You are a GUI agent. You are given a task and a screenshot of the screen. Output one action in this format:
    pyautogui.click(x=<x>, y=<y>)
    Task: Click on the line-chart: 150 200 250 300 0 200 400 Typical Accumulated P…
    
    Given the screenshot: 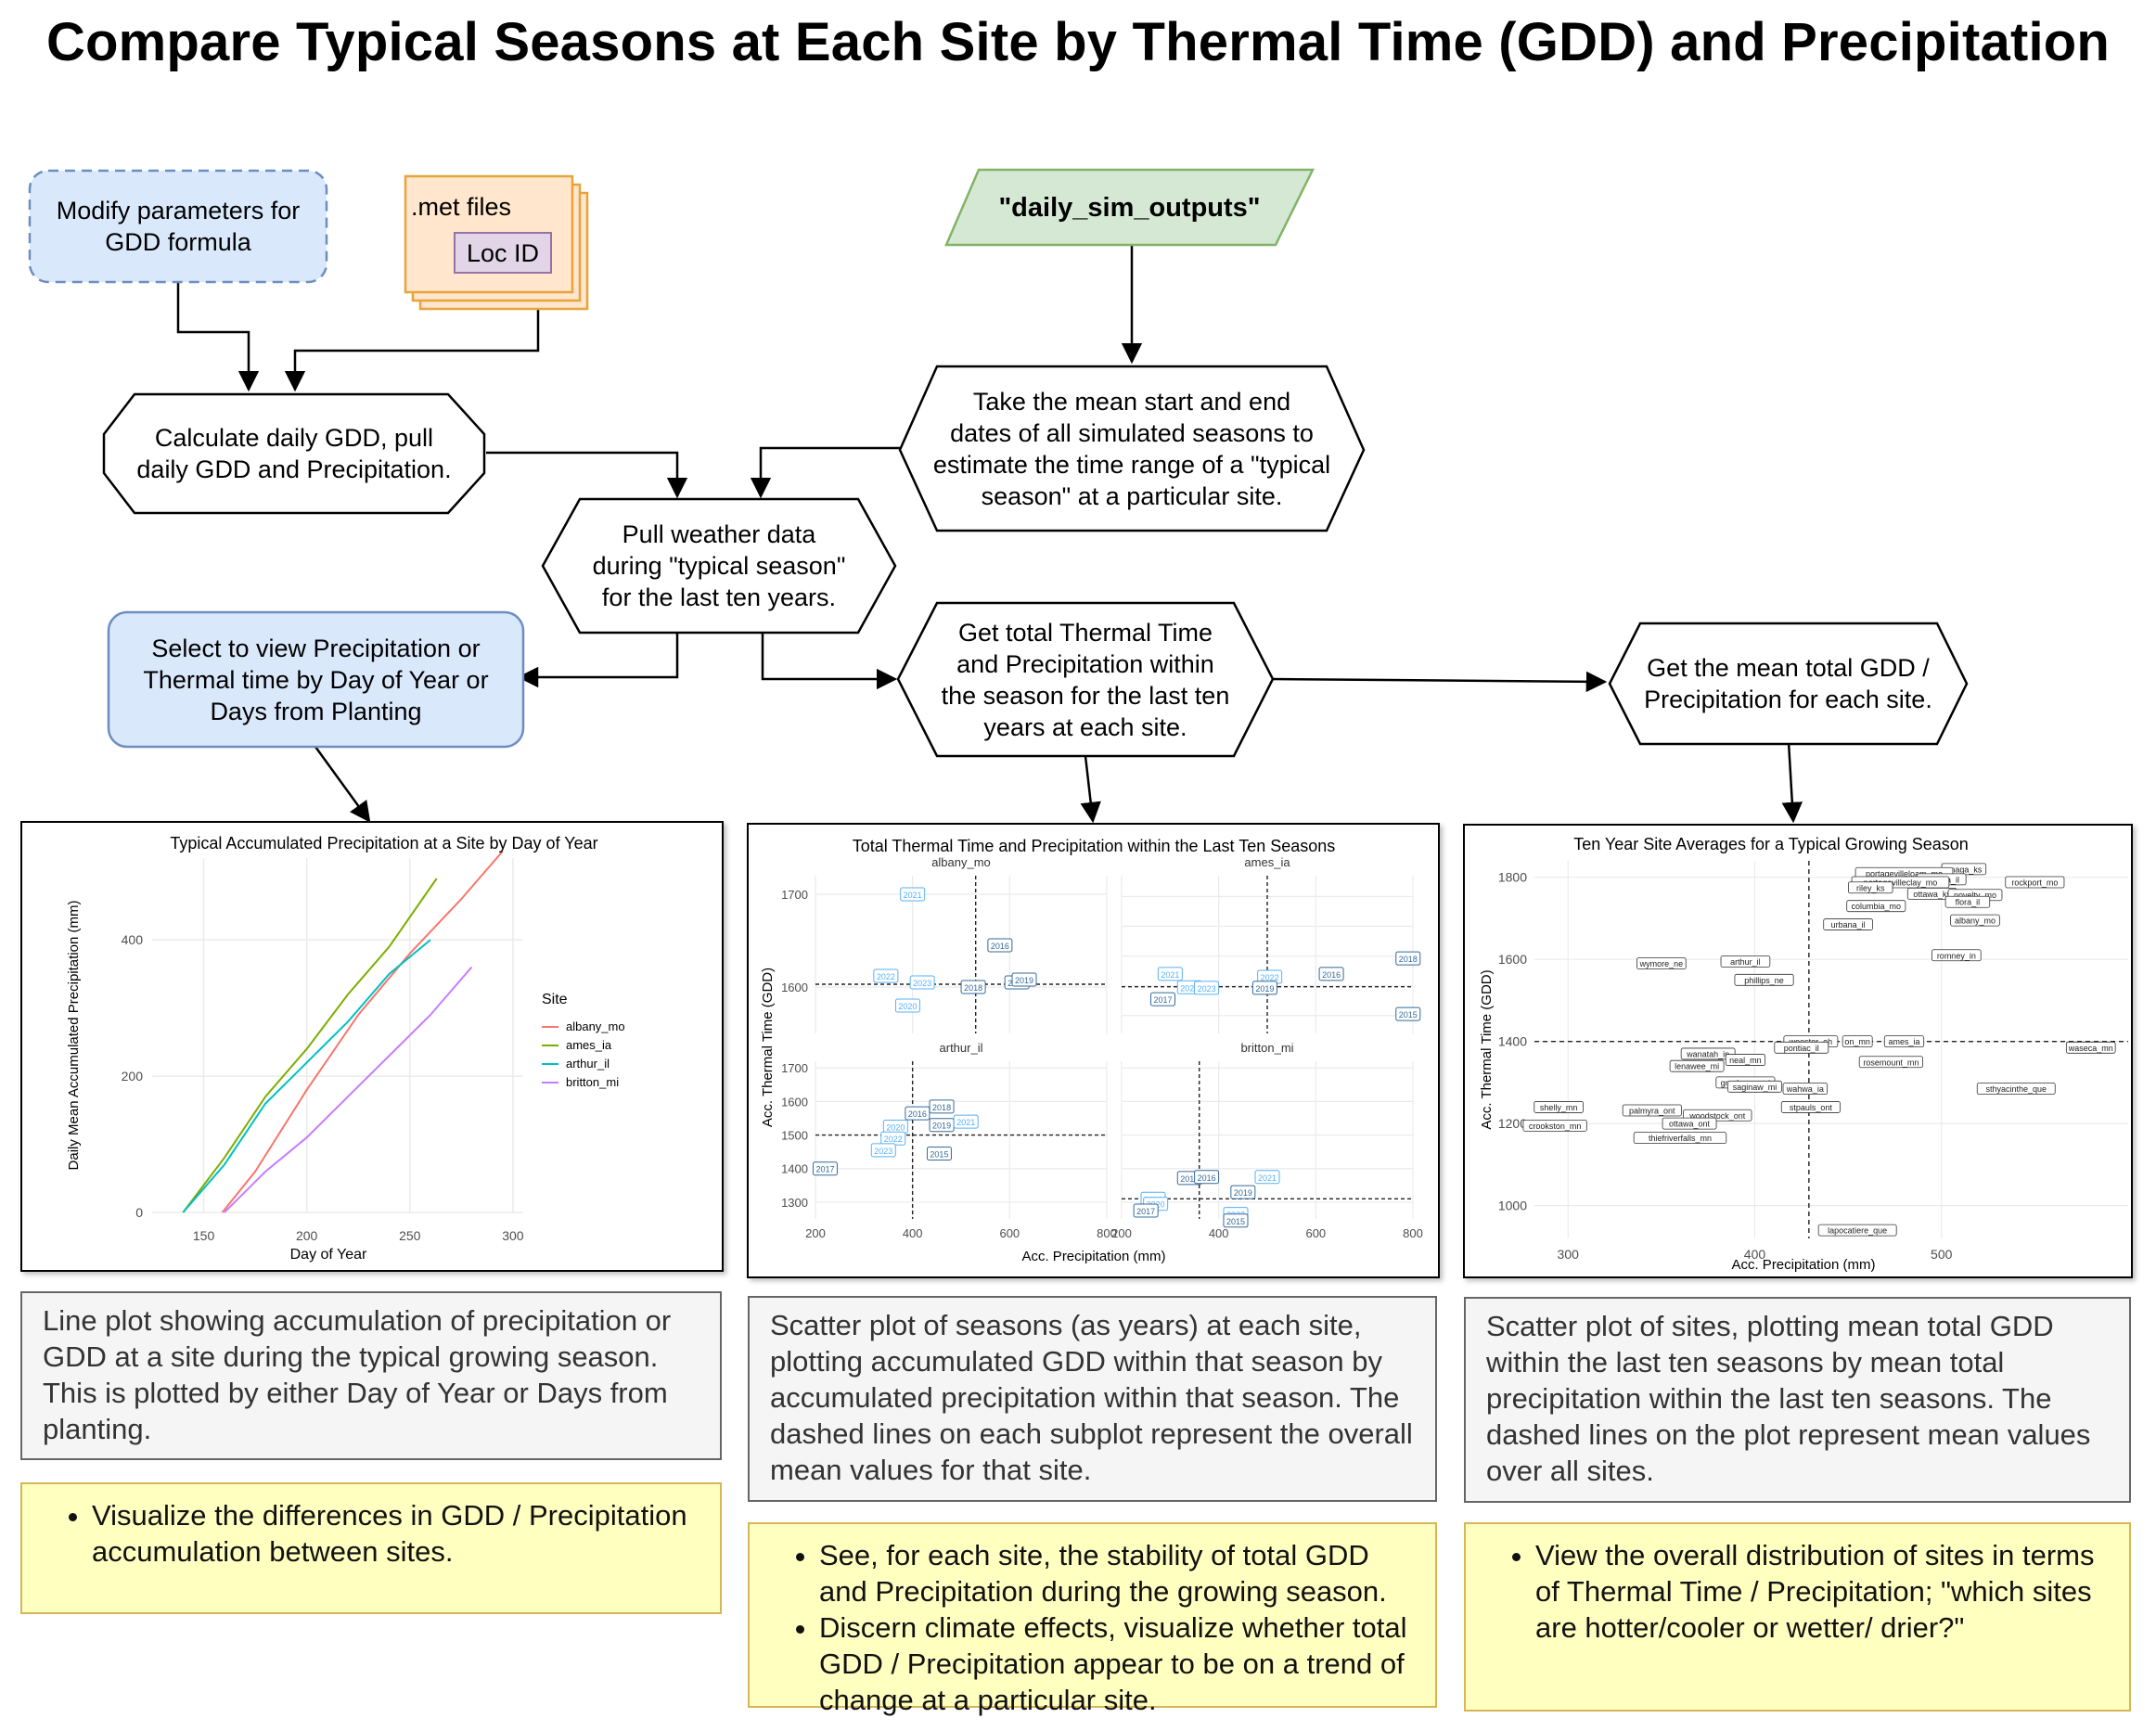 What is the action you would take?
    pyautogui.click(x=345, y=1048)
    